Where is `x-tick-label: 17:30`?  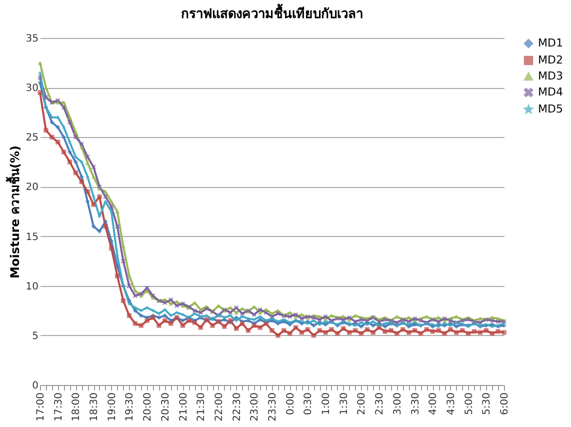
x-tick-label: 17:30 is located at coordinates (58, 407).